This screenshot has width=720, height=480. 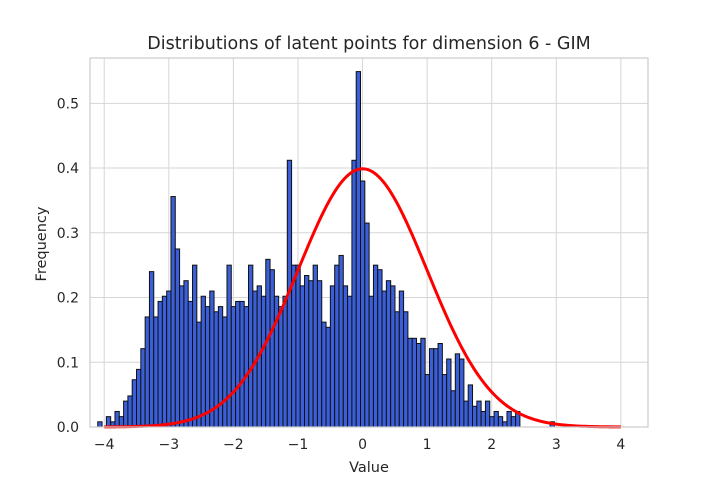 I want to click on y-tick-label: 0.4, so click(x=68, y=169).